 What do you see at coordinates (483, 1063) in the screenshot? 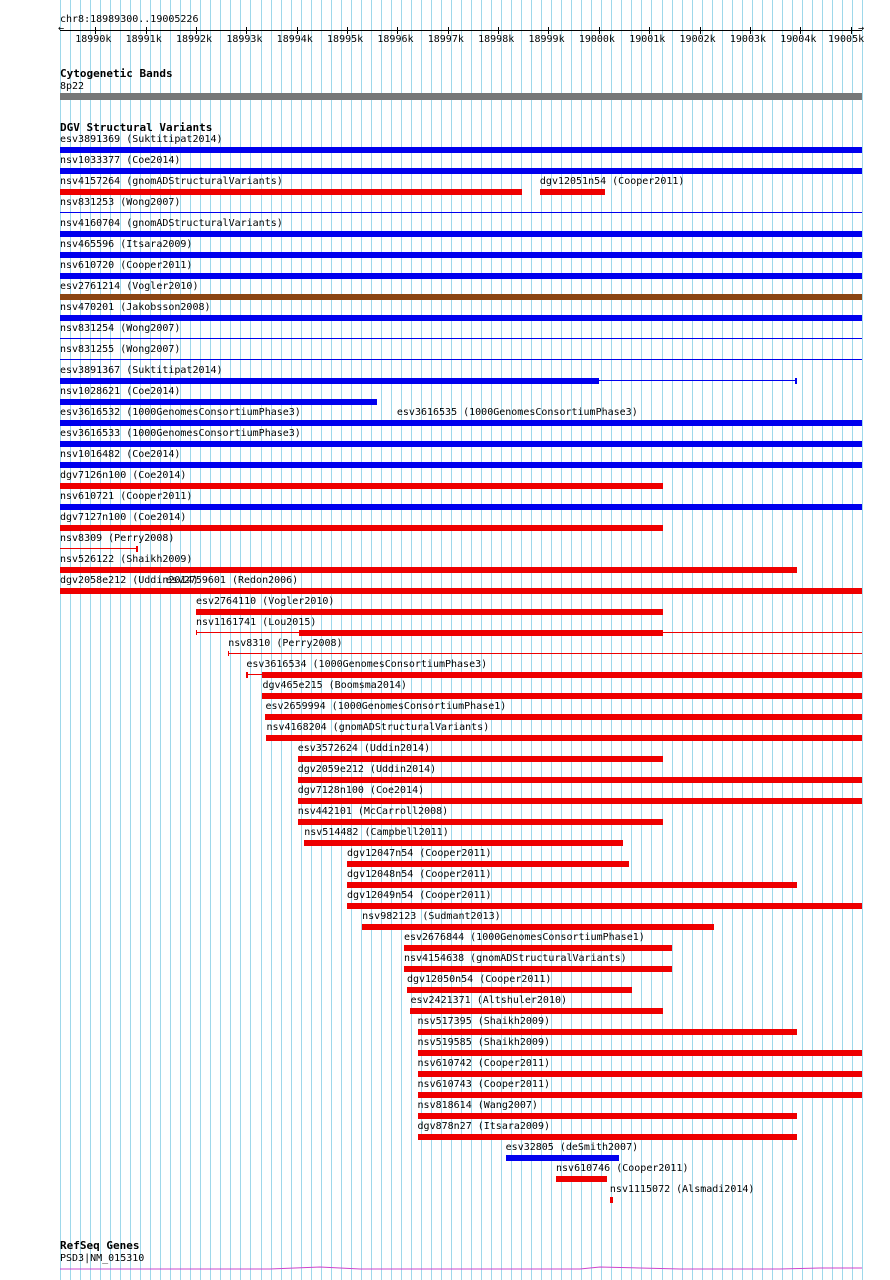
I see `variant-label: nsv610742 (Cooper2011)` at bounding box center [483, 1063].